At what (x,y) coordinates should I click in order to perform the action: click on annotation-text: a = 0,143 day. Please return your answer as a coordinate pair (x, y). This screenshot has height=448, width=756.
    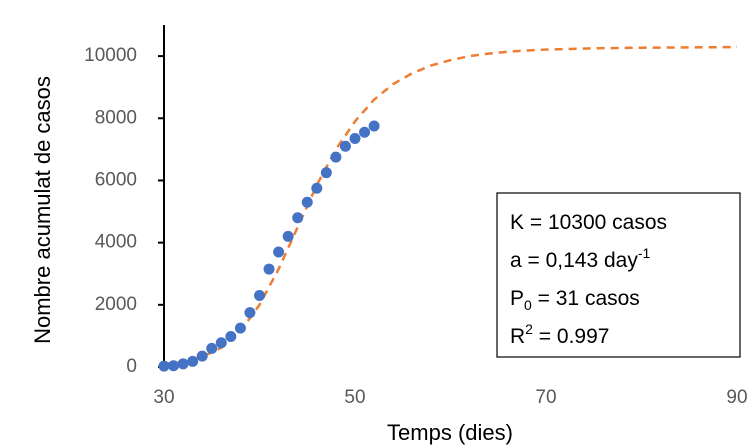
    Looking at the image, I should click on (574, 260).